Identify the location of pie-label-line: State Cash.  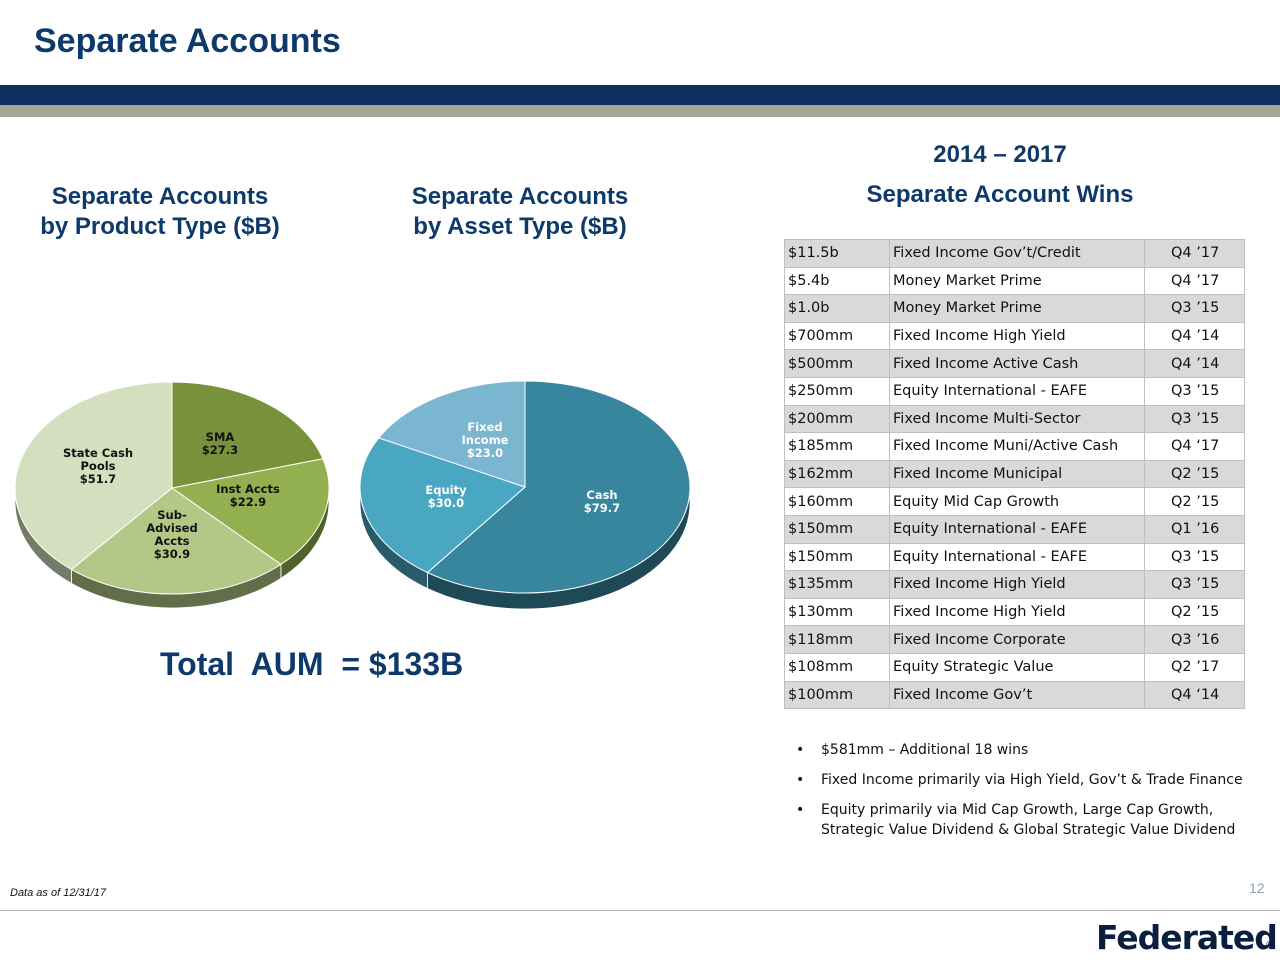
(98, 453).